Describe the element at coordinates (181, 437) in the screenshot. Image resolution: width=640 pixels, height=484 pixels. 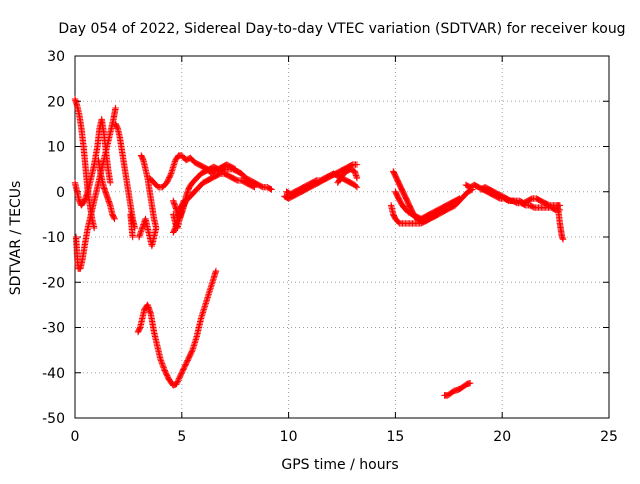
I see `x-tick-label: 5` at that location.